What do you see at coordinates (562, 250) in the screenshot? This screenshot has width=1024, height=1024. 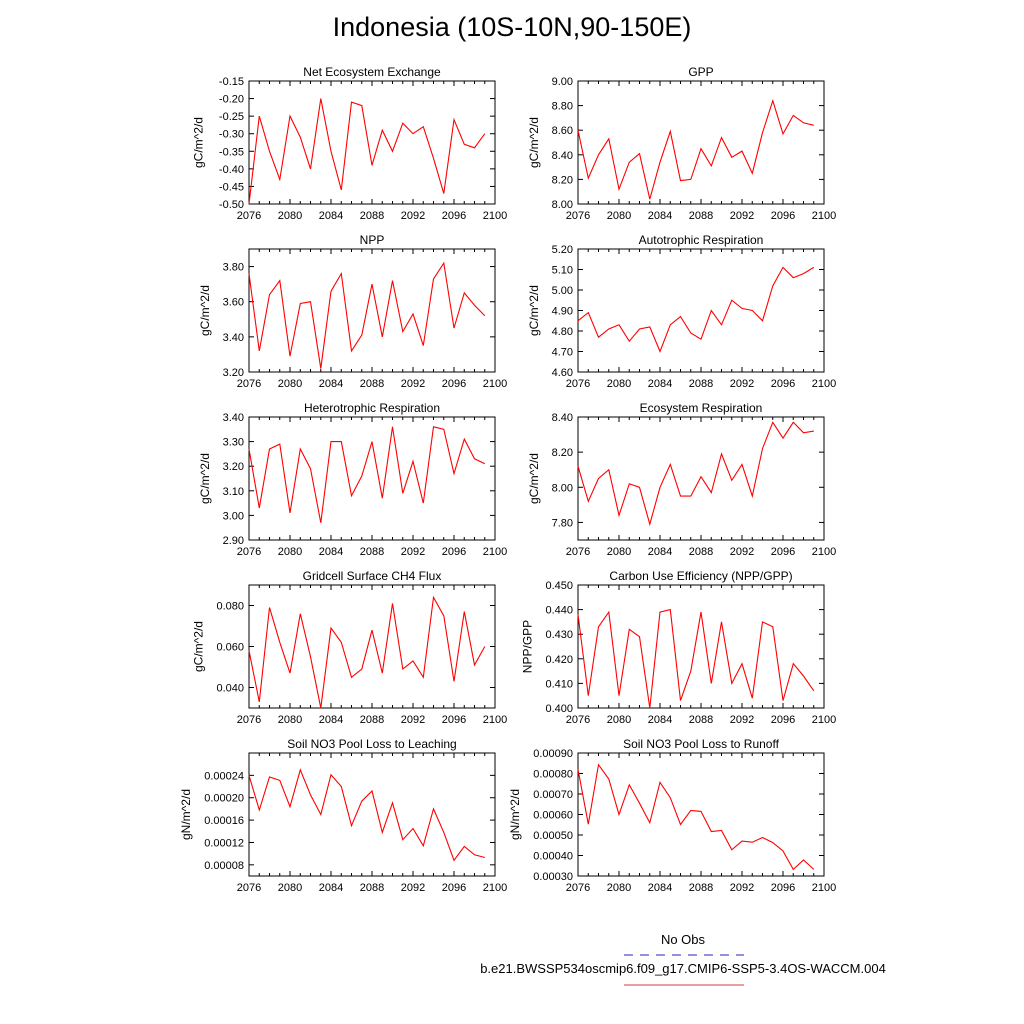 I see `panel-4-y-tick-label: 5.20` at bounding box center [562, 250].